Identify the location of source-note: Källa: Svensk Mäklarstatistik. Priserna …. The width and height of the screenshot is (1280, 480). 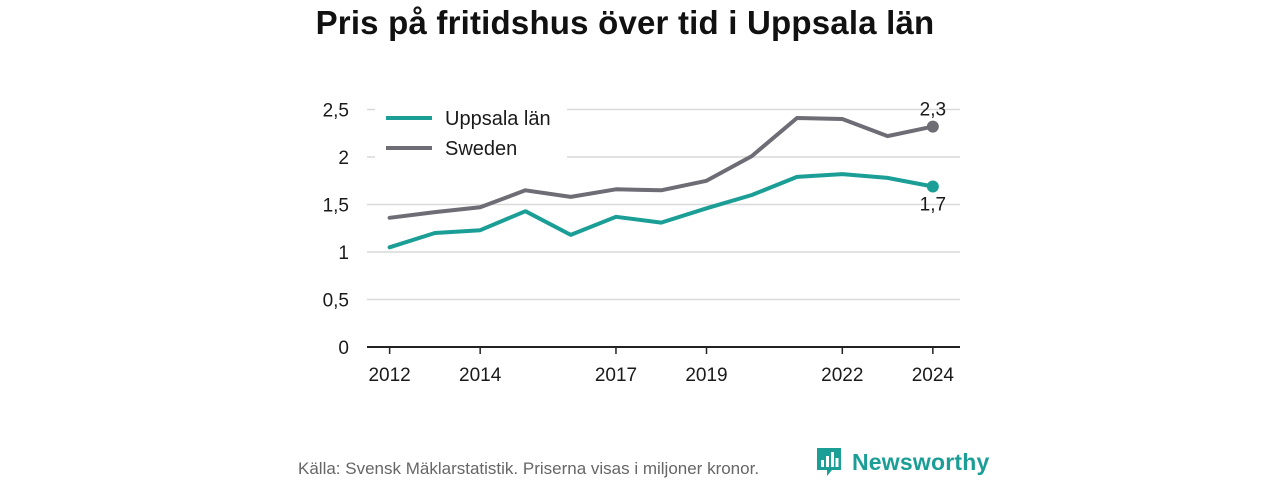
(529, 468).